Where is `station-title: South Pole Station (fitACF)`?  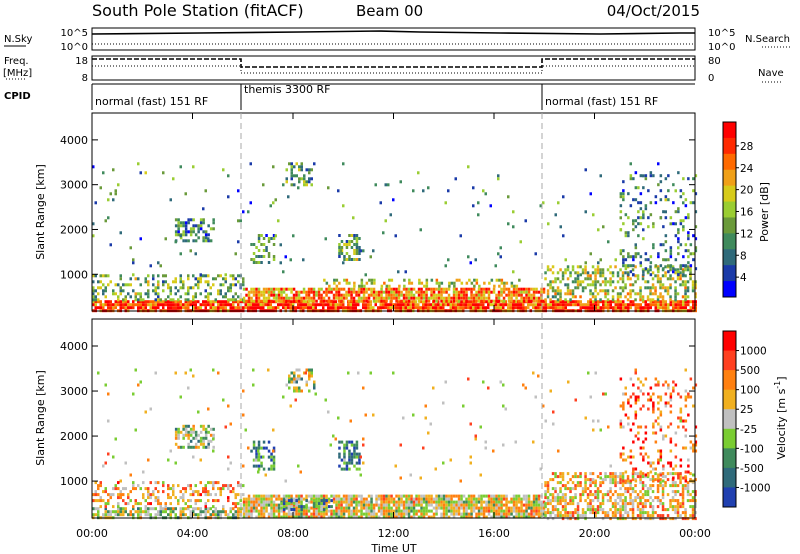
station-title: South Pole Station (fitACF) is located at coordinates (198, 10).